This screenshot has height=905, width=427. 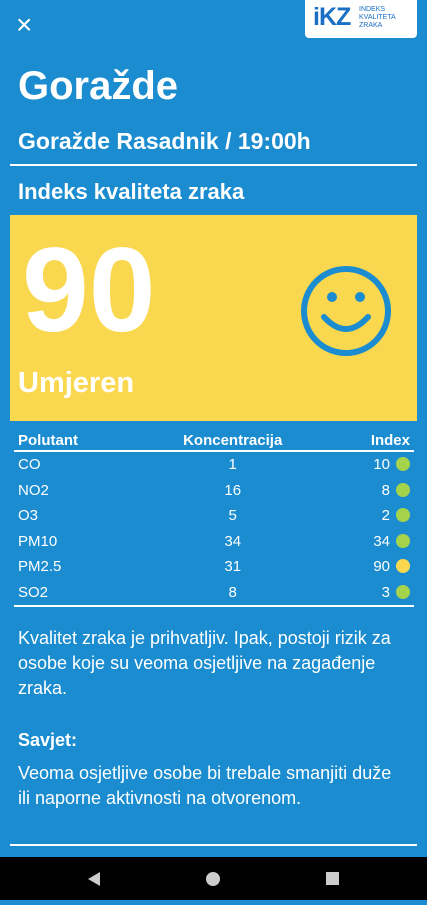 I want to click on logo-line: ZRAKA, so click(x=371, y=25).